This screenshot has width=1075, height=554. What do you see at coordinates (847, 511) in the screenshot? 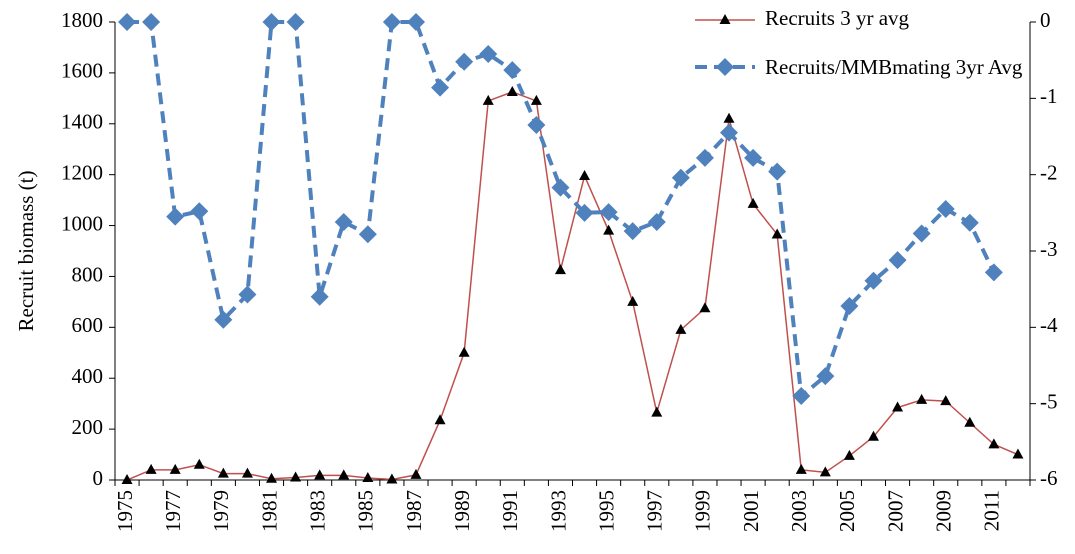
I see `x-tick-label: 2005` at bounding box center [847, 511].